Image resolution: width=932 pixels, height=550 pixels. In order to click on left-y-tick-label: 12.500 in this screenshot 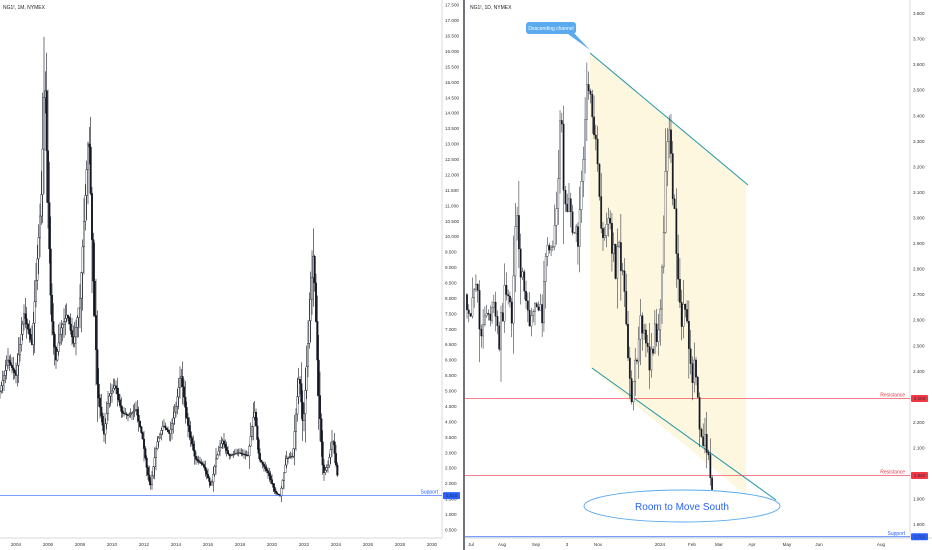, I will do `click(452, 159)`.